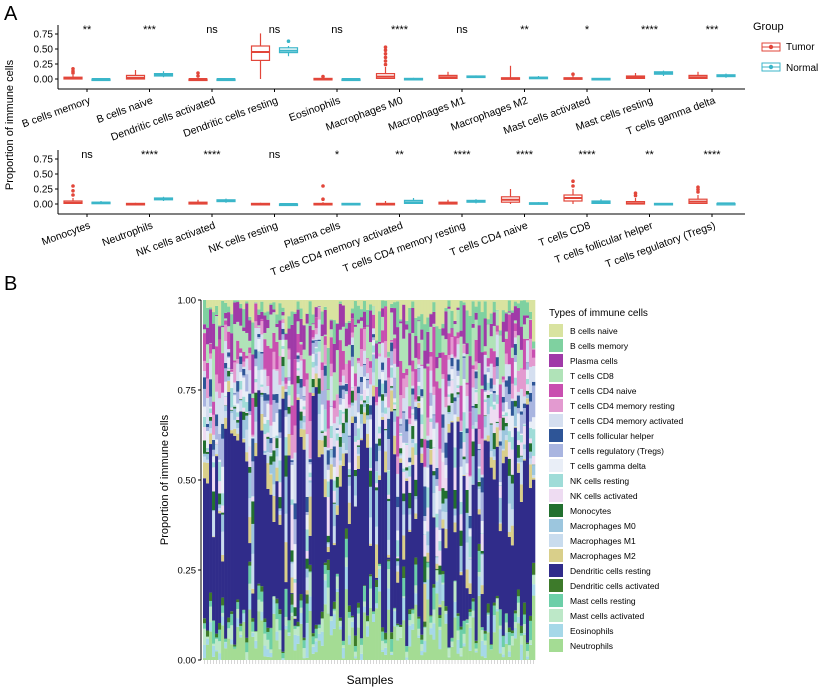  Describe the element at coordinates (603, 541) in the screenshot. I see `legend-label: Macrophages M1` at that location.